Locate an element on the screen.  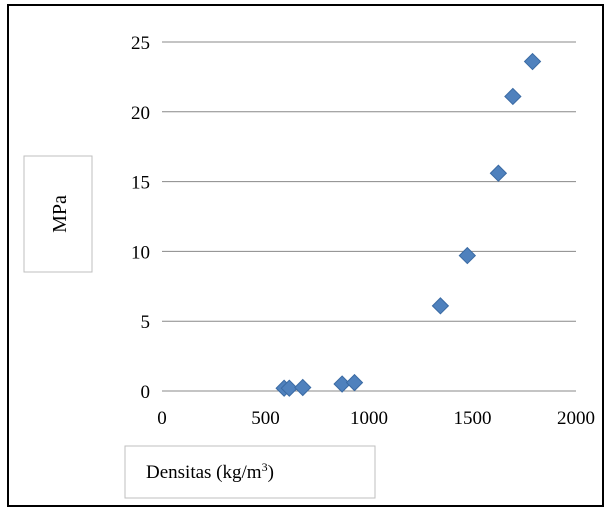
x-tick-label-0: 0 is located at coordinates (162, 418).